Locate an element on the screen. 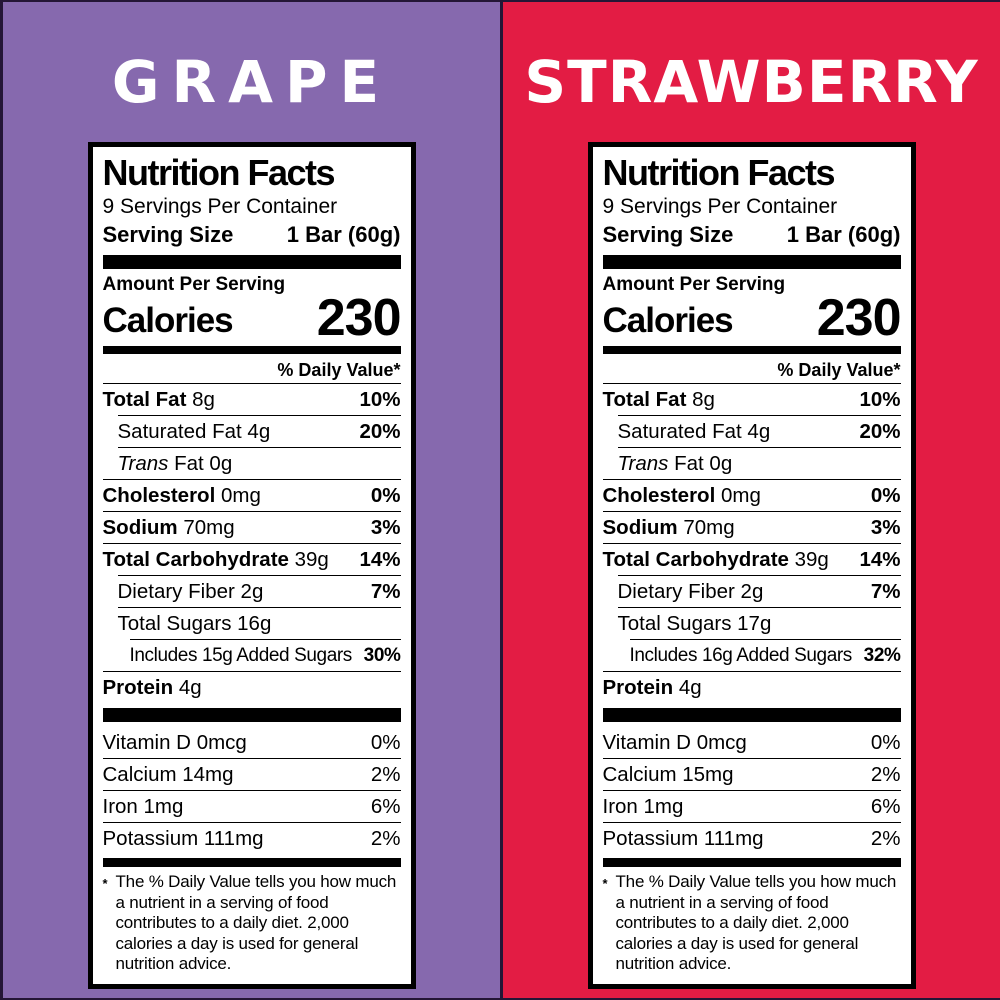 The image size is (1000, 1000). flavor-title-grape: GRAPE is located at coordinates (251, 82).